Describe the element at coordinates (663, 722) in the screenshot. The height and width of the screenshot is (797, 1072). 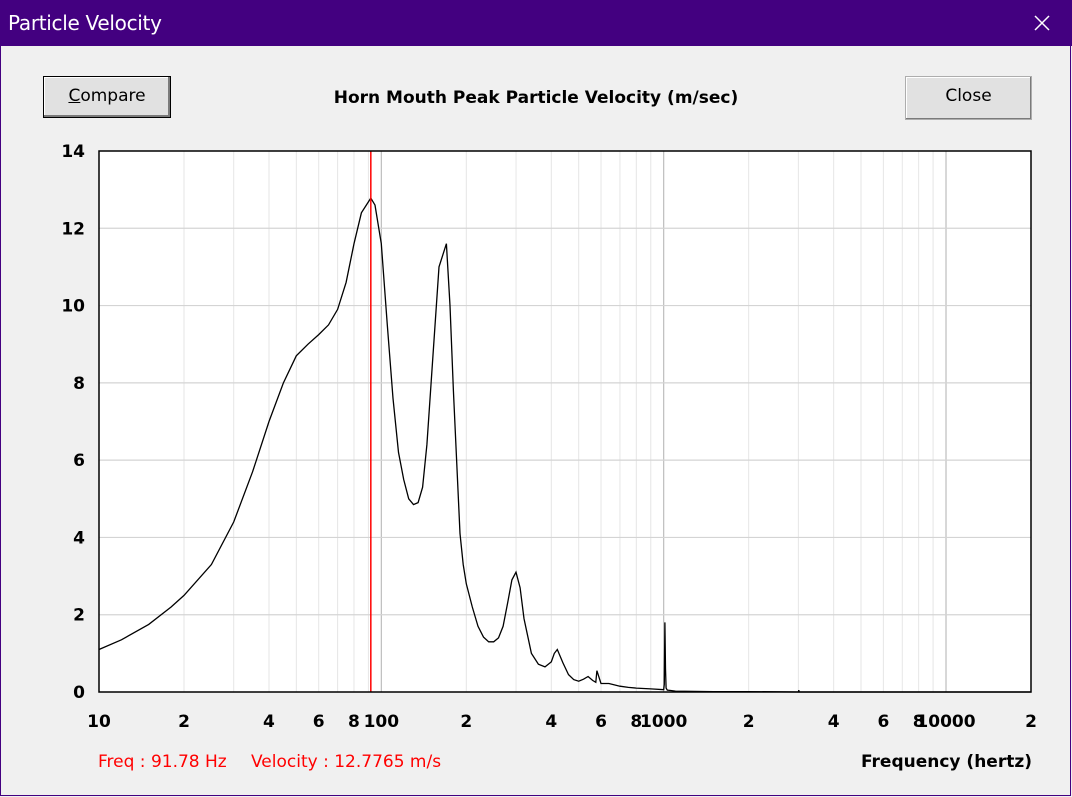
I see `x-tick-label: 1000` at that location.